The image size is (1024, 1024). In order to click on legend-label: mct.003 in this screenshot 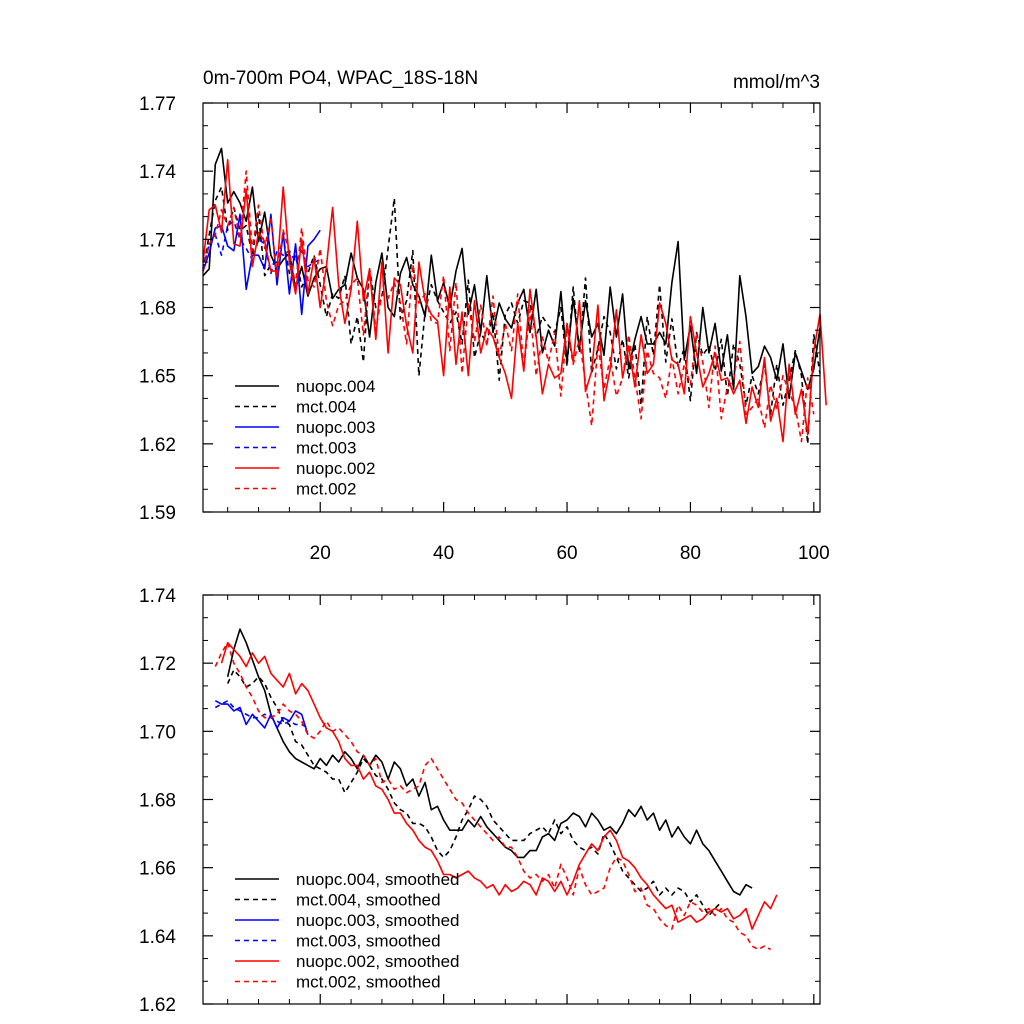, I will do `click(326, 448)`.